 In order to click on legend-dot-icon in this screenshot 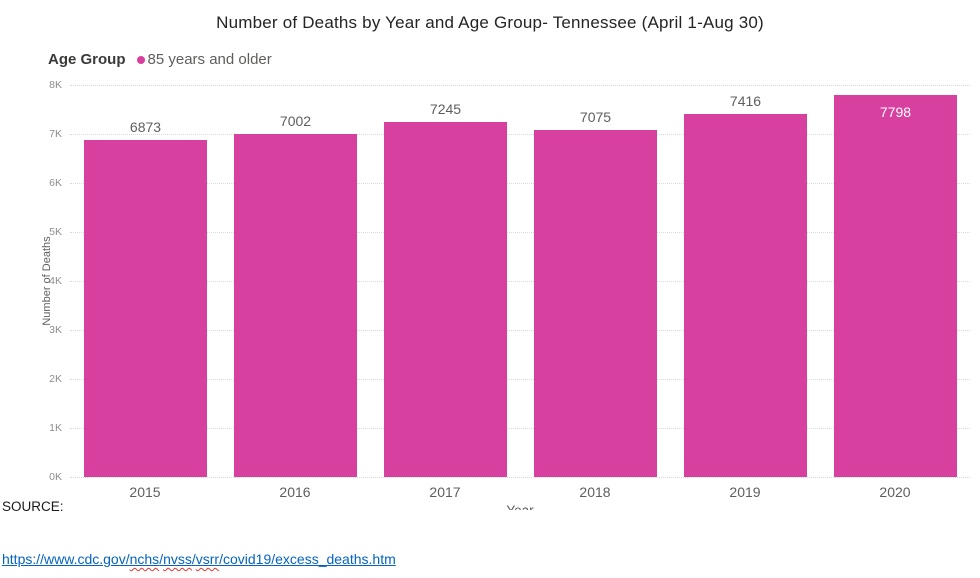, I will do `click(140, 59)`.